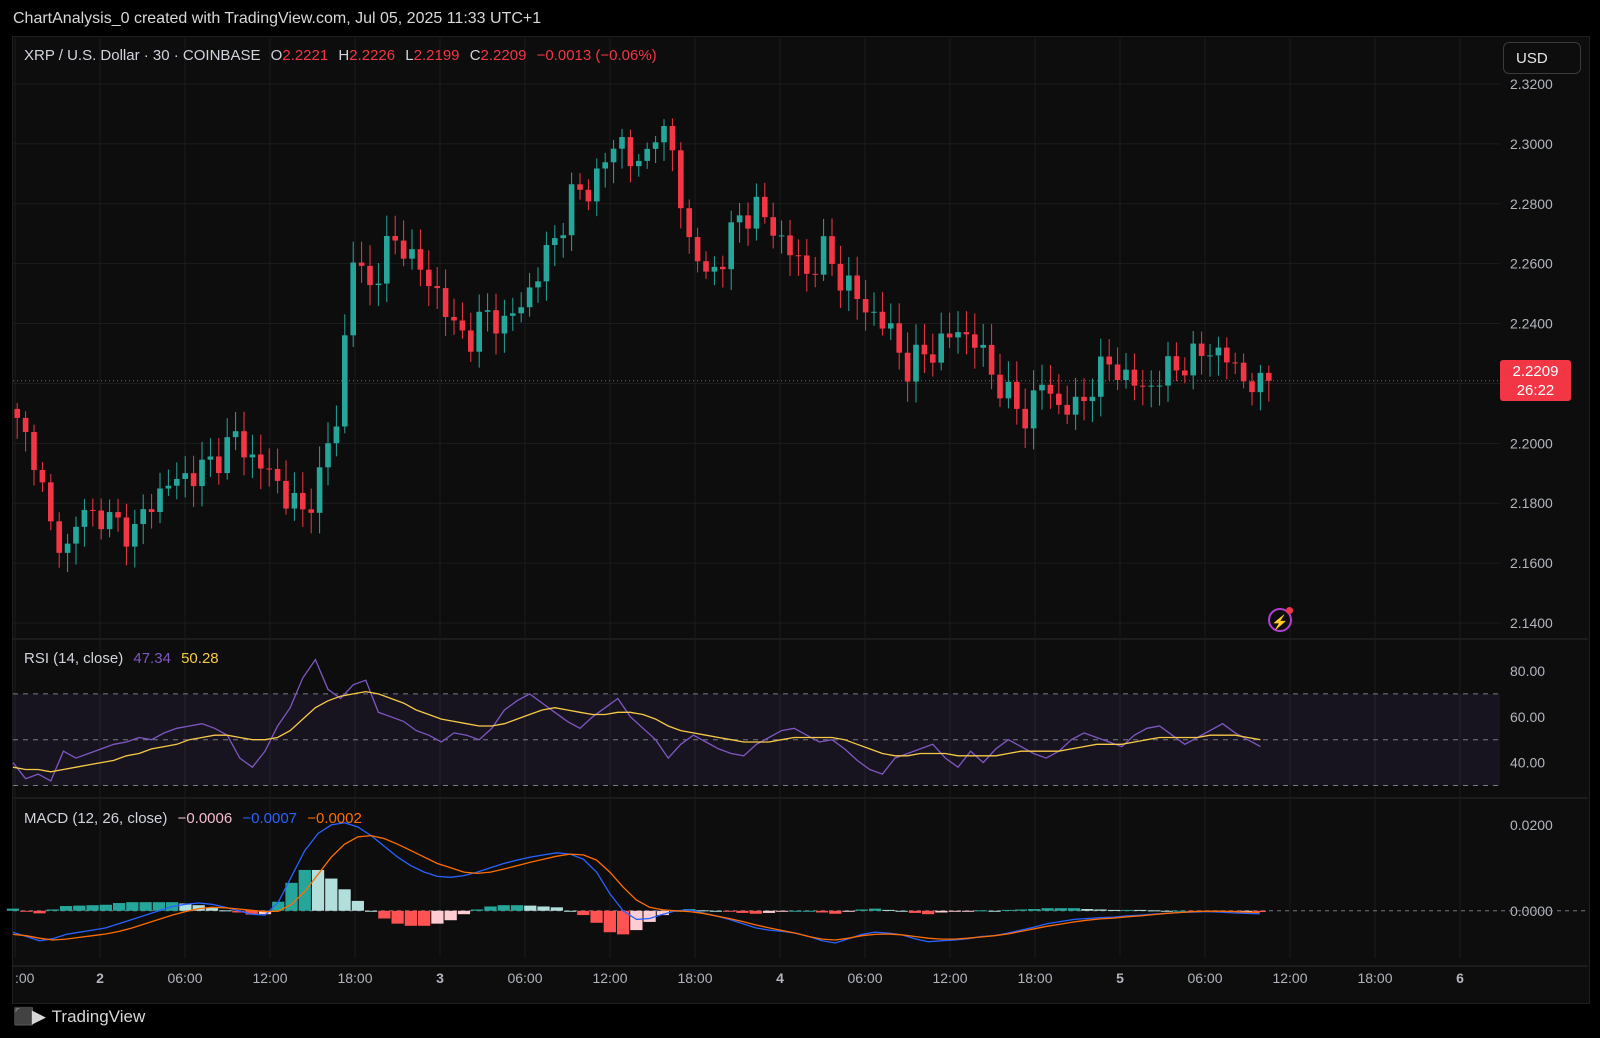 The image size is (1600, 1038). Describe the element at coordinates (636, 887) in the screenshot. I see `macd-signal-line` at that location.